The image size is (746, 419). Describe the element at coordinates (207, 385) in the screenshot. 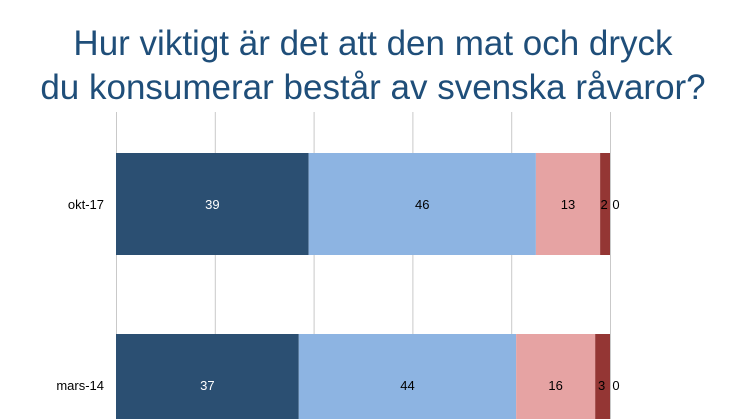

I see `data-label: 37` at that location.